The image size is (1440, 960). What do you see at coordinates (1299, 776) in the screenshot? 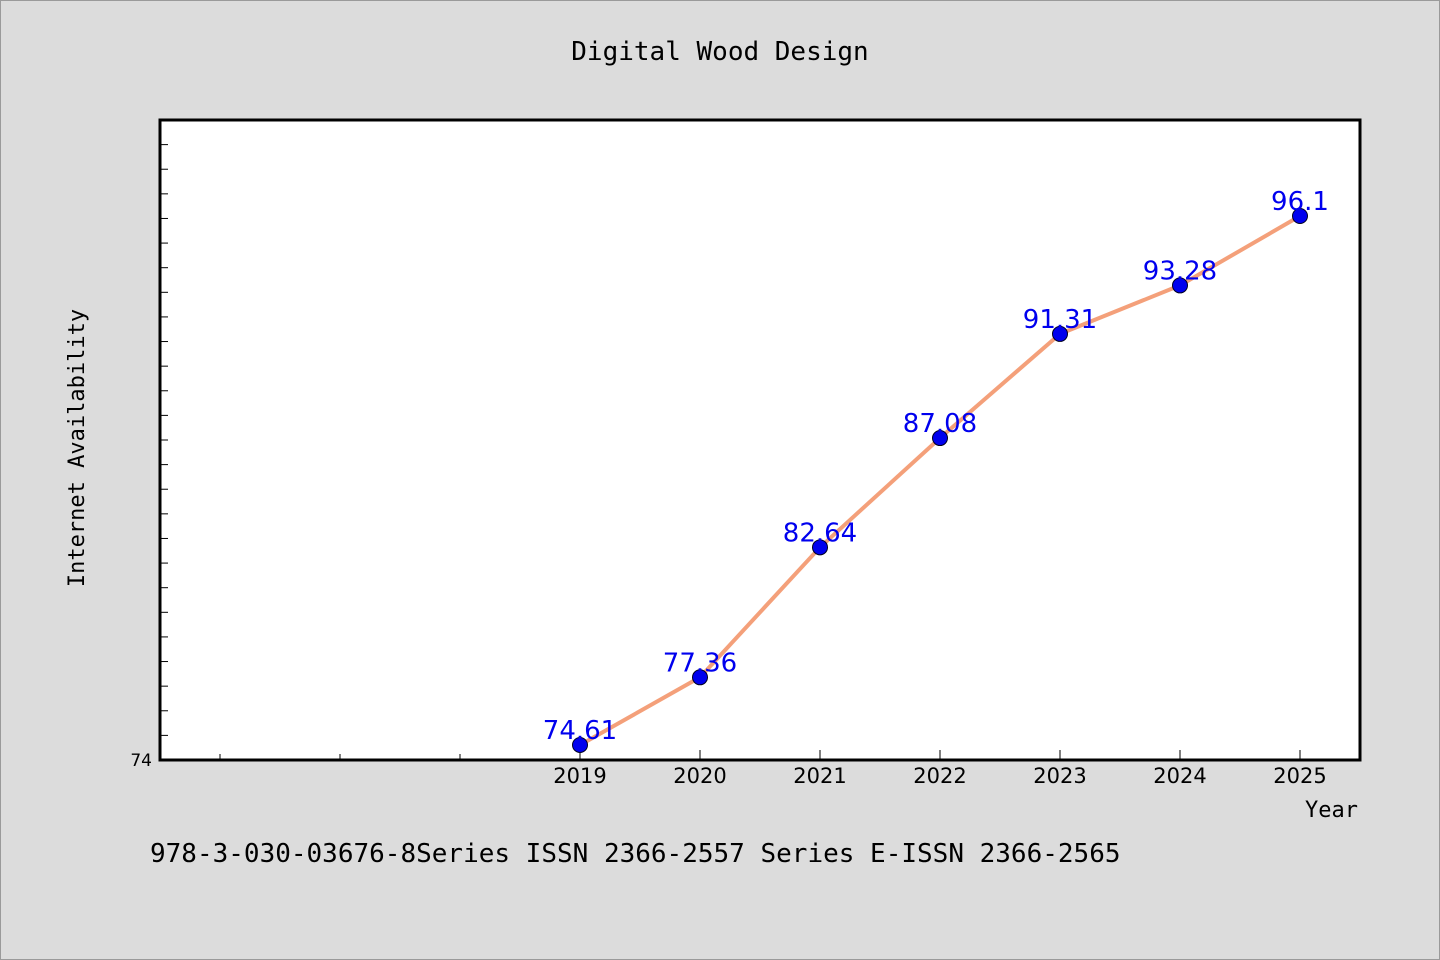
I see `x-tick-label-2025: 2025` at bounding box center [1299, 776].